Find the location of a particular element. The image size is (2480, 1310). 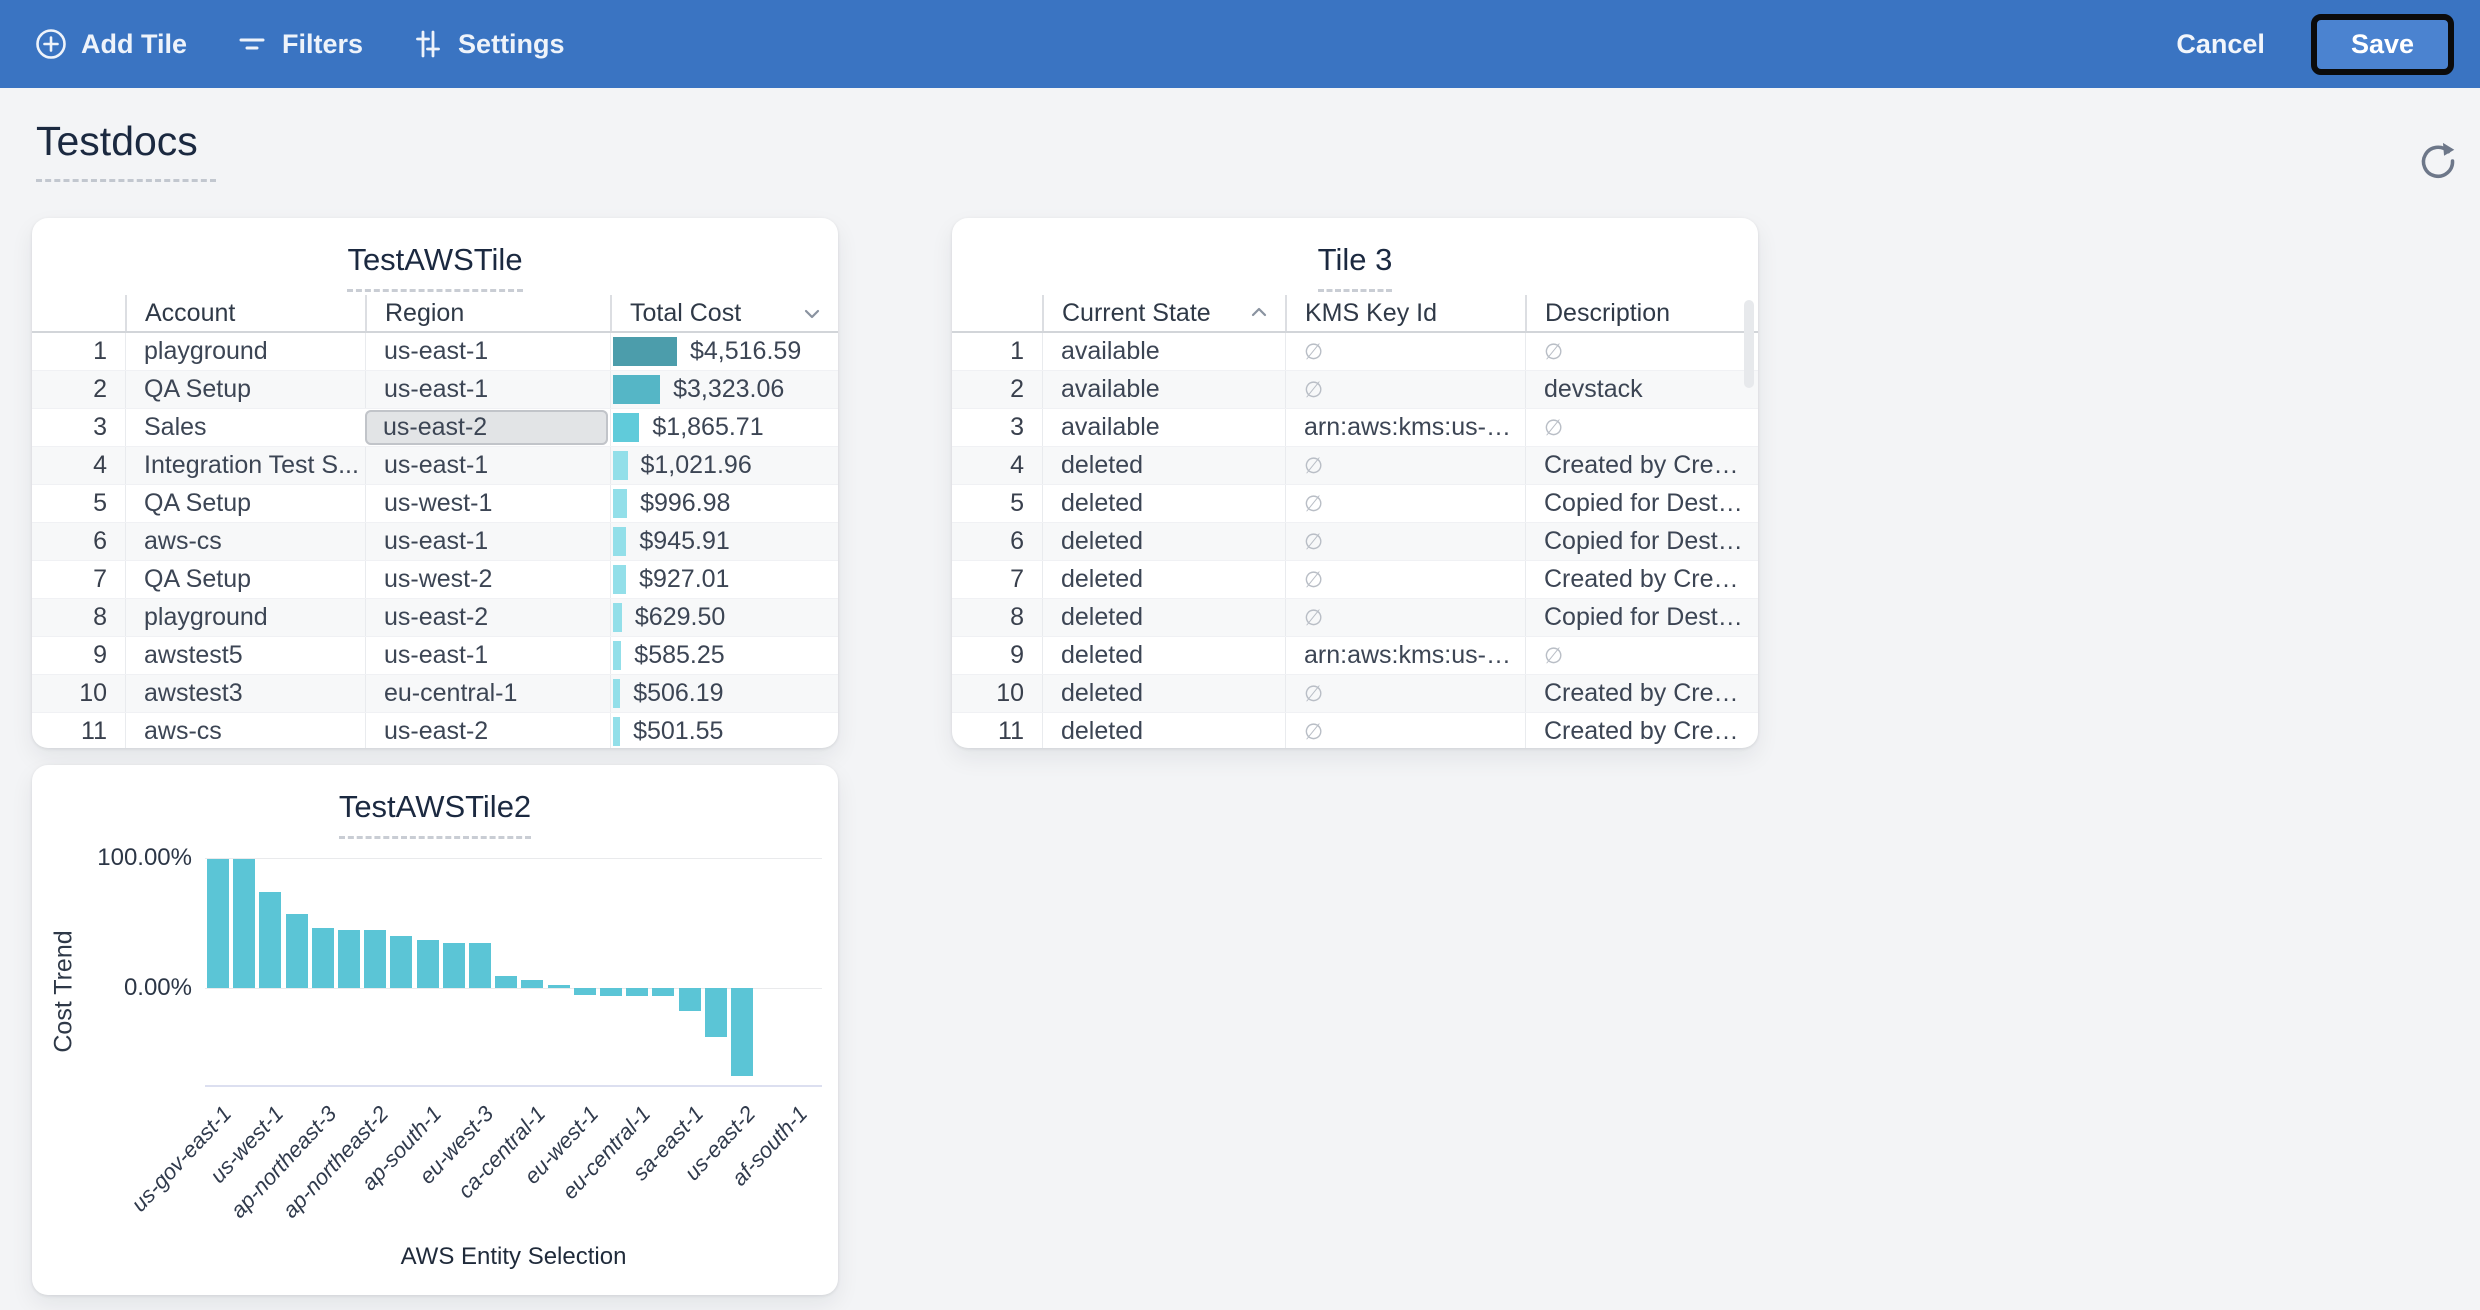

table-header: Current State KMS Key Id Description is located at coordinates (1355, 314).